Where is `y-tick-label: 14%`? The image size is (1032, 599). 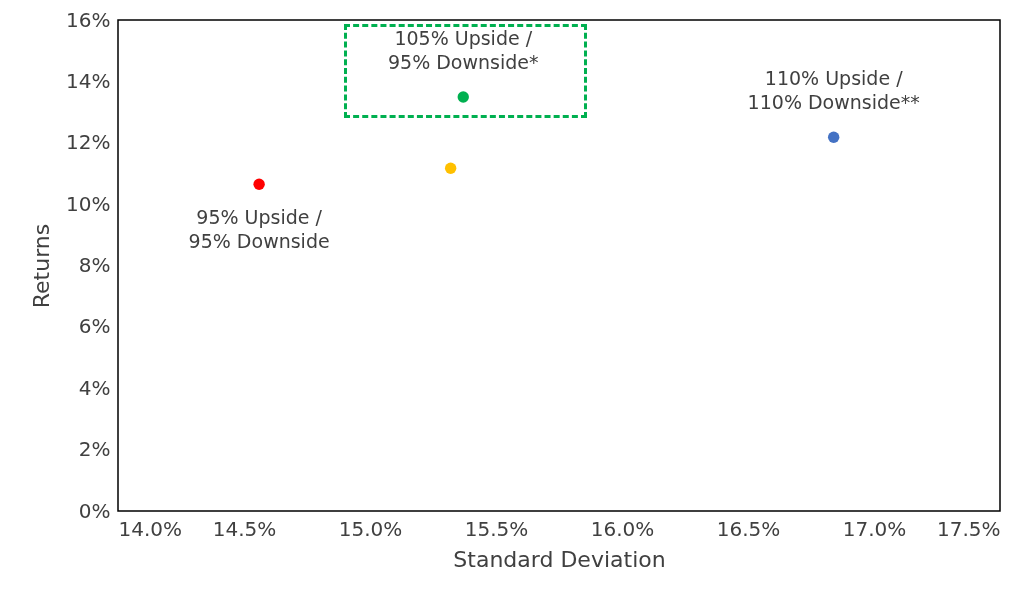
y-tick-label: 14% is located at coordinates (88, 80).